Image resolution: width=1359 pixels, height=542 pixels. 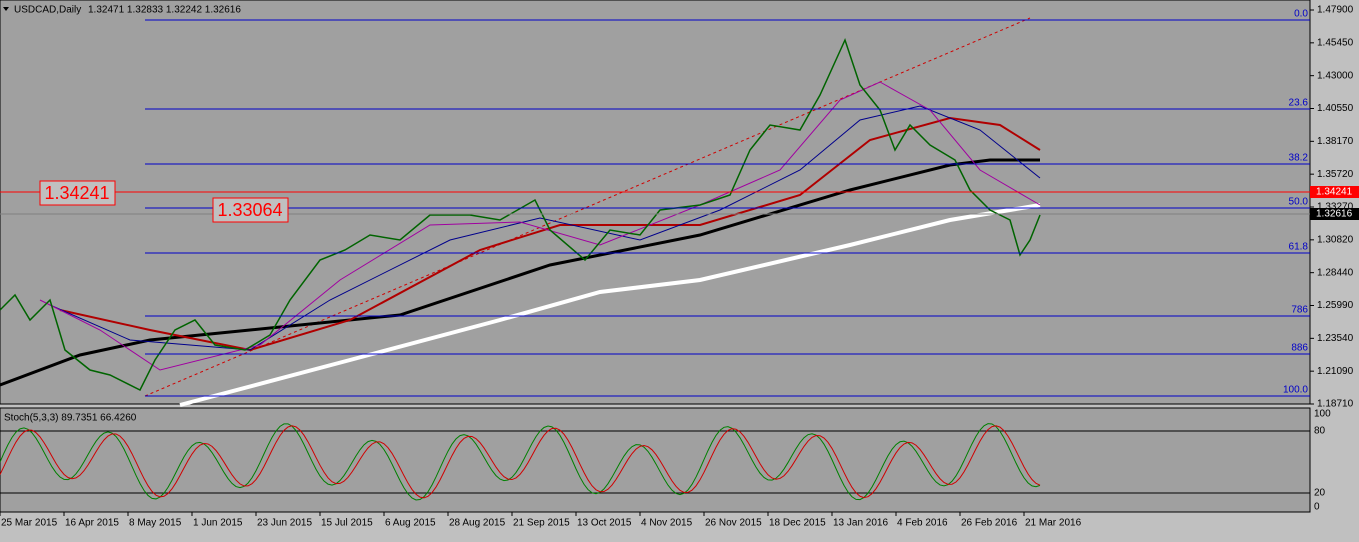 What do you see at coordinates (1299, 158) in the screenshot?
I see `fib-label: 38.2` at bounding box center [1299, 158].